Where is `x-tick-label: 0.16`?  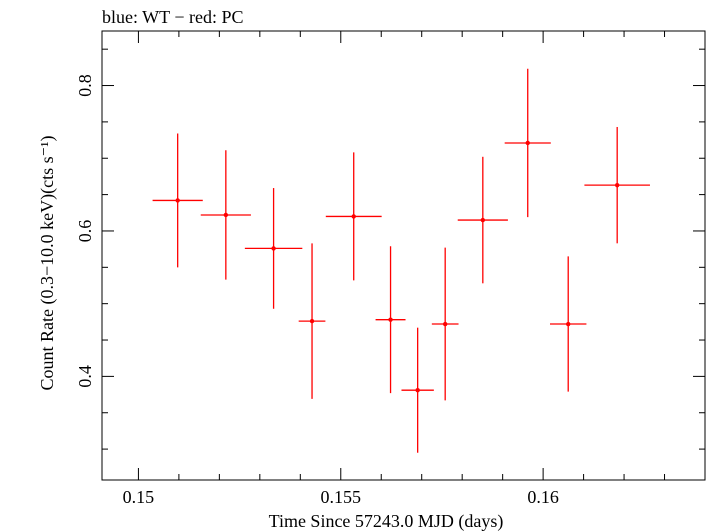
x-tick-label: 0.16 is located at coordinates (543, 497).